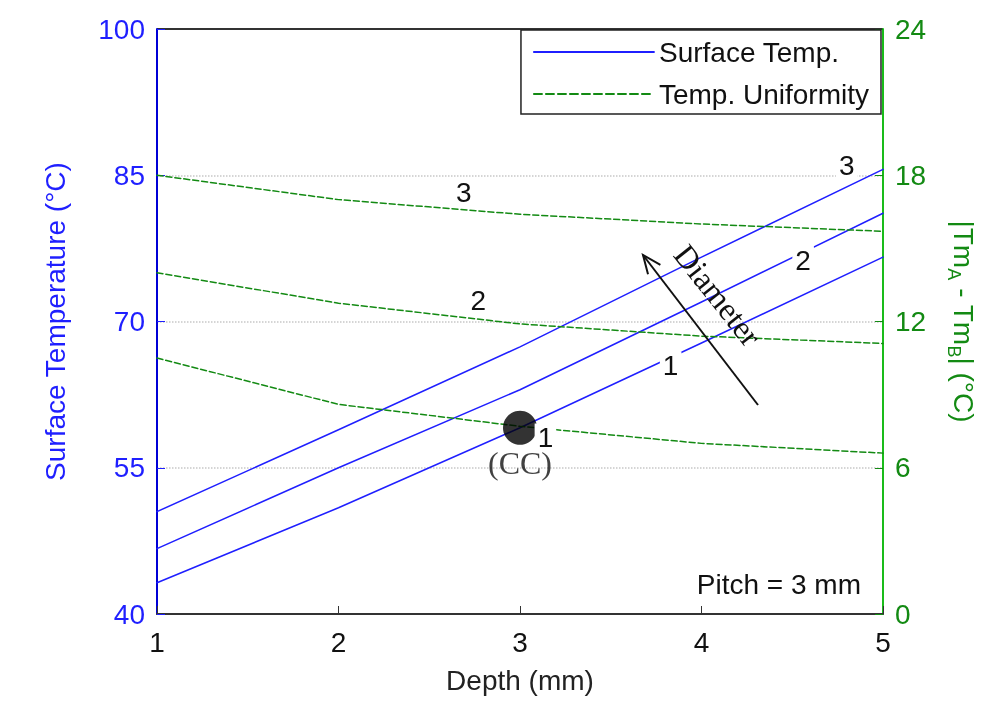  What do you see at coordinates (129, 175) in the screenshot?
I see `y-tick-label: 85` at bounding box center [129, 175].